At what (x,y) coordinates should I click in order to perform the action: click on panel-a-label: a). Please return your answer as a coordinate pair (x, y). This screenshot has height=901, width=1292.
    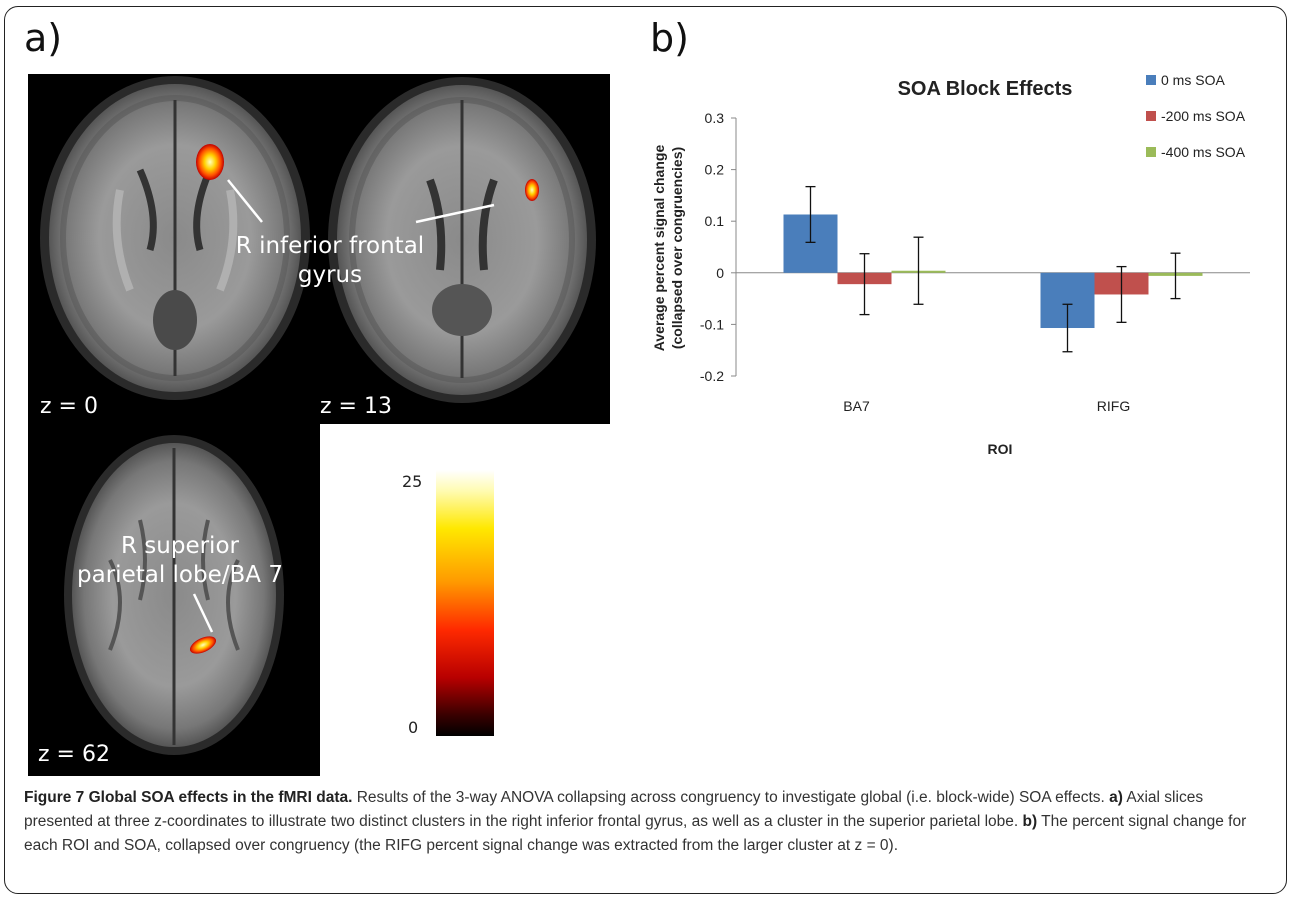
    Looking at the image, I should click on (43, 38).